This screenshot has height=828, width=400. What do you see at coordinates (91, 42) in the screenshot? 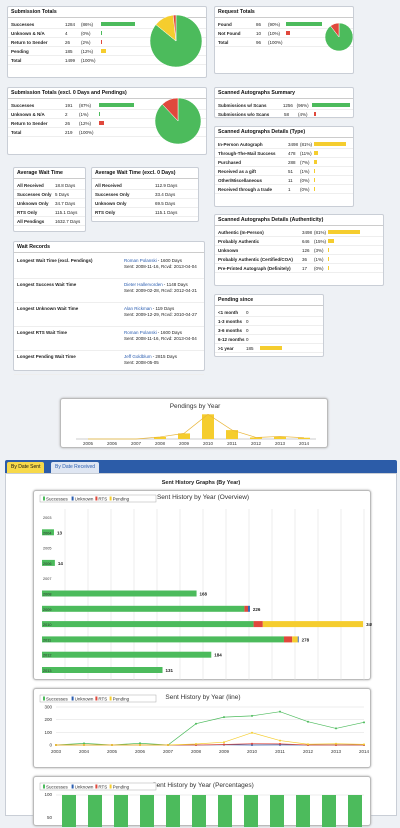
I see `stat-percent: (2%)` at bounding box center [91, 42].